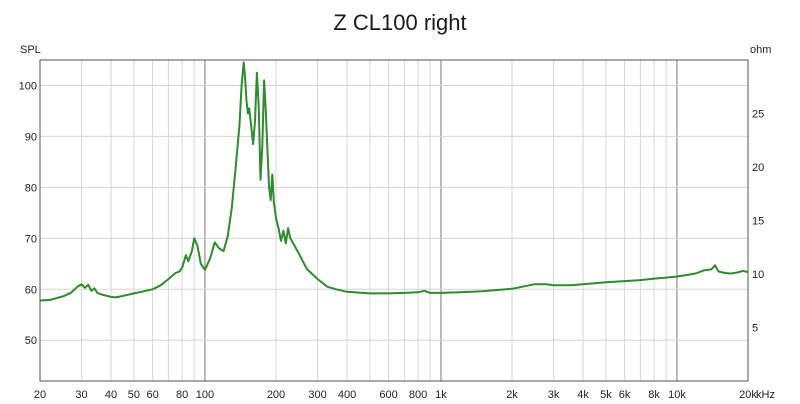 The width and height of the screenshot is (800, 404). Describe the element at coordinates (748, 395) in the screenshot. I see `x-tick-label: 20k` at that location.